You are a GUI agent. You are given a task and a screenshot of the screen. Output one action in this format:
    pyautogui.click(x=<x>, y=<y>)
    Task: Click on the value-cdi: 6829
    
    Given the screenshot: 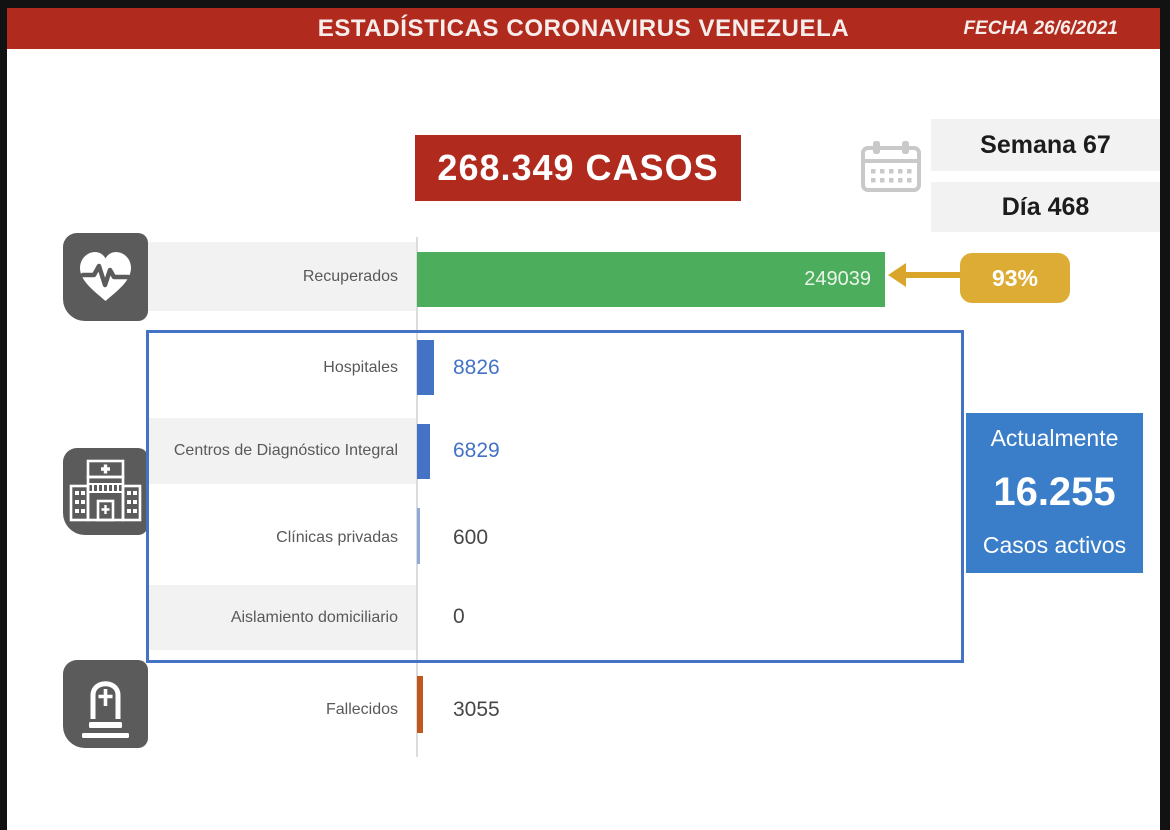 What is the action you would take?
    pyautogui.click(x=476, y=450)
    